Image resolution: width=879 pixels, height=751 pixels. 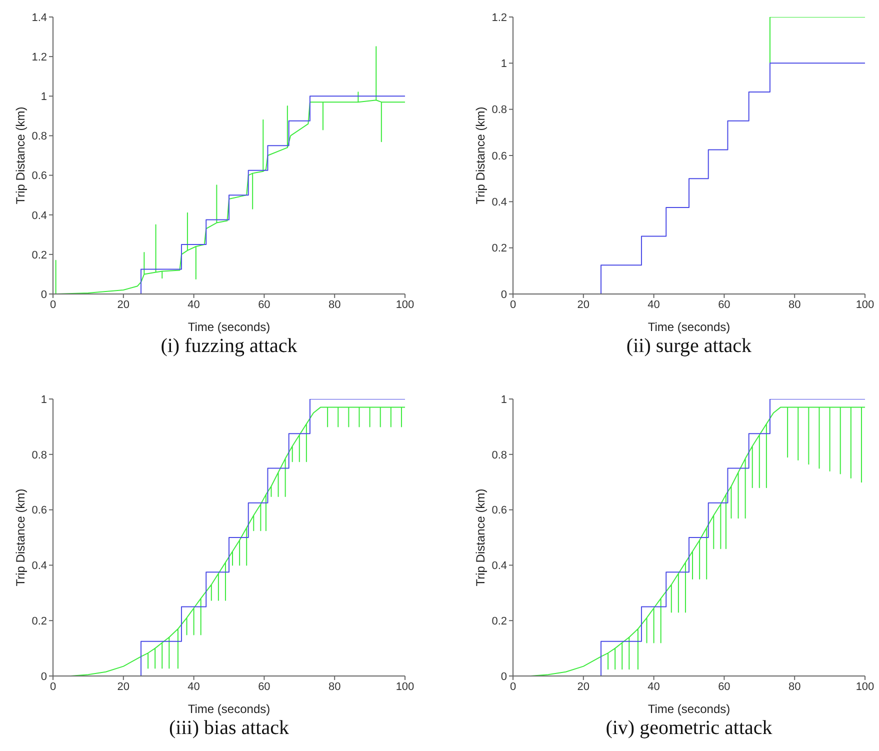 I want to click on text: (ii) surge attack, so click(x=689, y=346).